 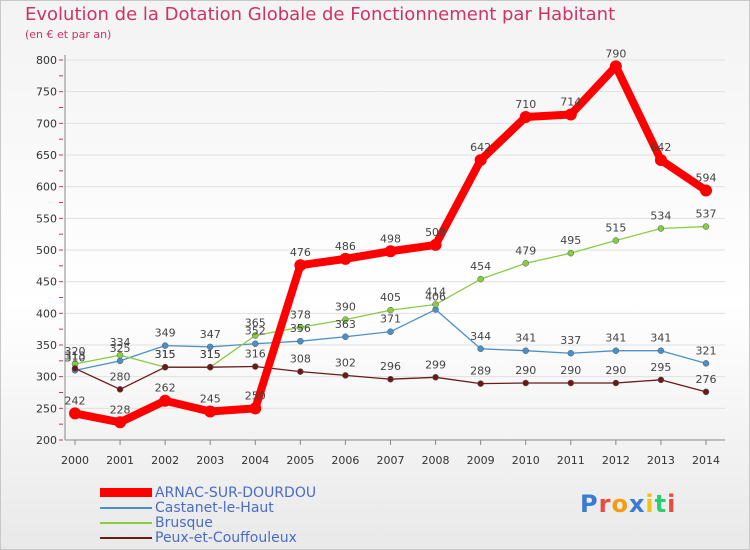 I want to click on x-tick-label-2013: 2013, so click(x=661, y=460).